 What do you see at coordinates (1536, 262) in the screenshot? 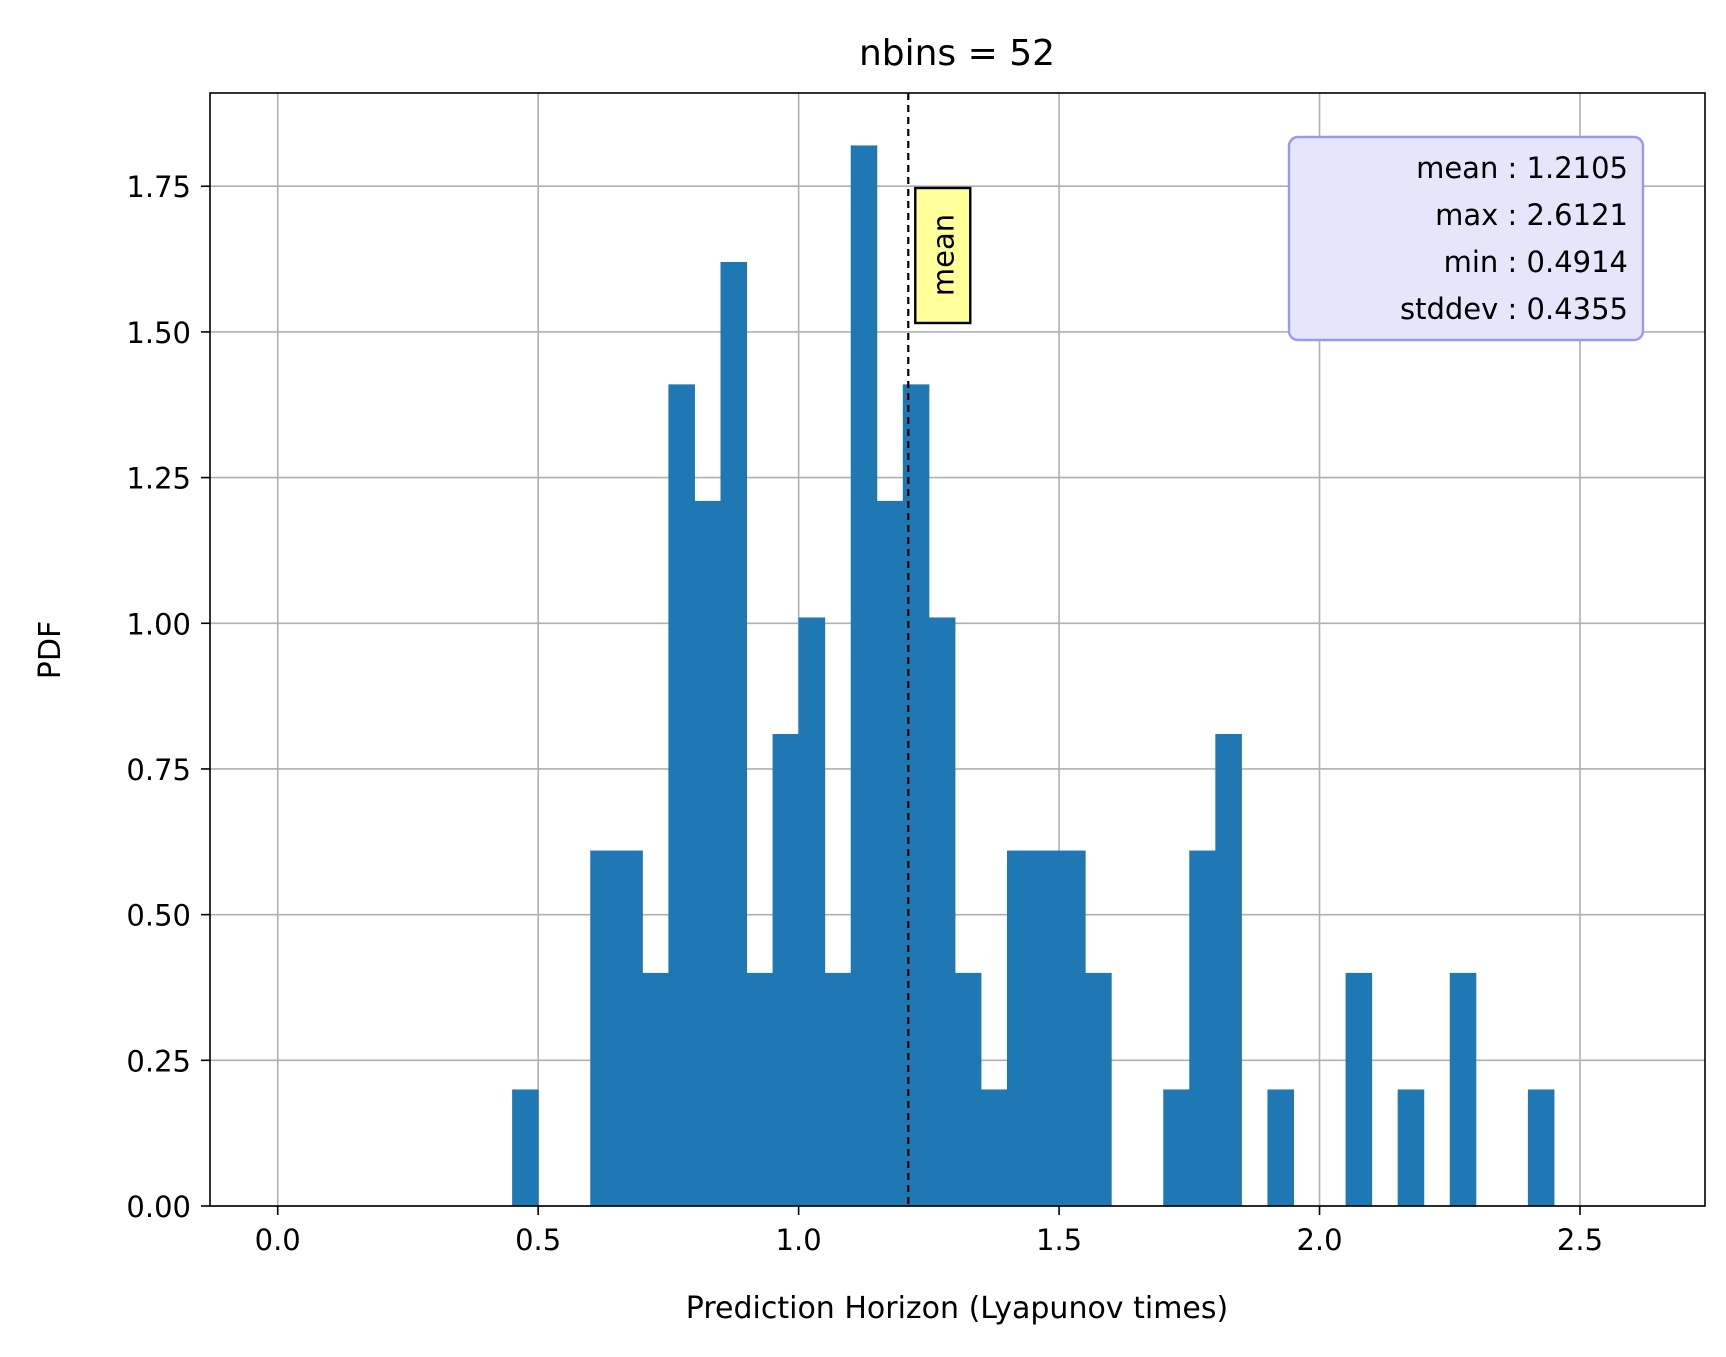
I see `stats-line: min : 0.4914` at bounding box center [1536, 262].